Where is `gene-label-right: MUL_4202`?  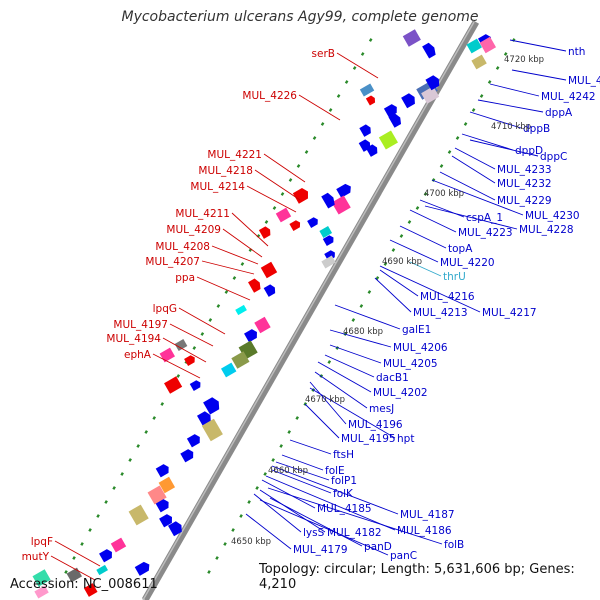
gene-label-right: MUL_4202 is located at coordinates (400, 393).